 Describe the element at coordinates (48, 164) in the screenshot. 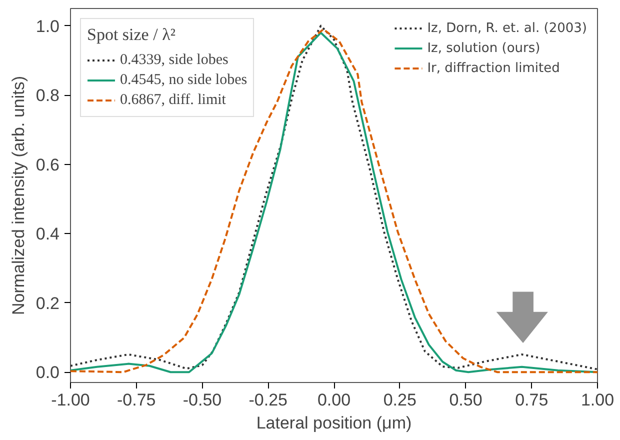

I see `y-tick-label: 0.6` at that location.